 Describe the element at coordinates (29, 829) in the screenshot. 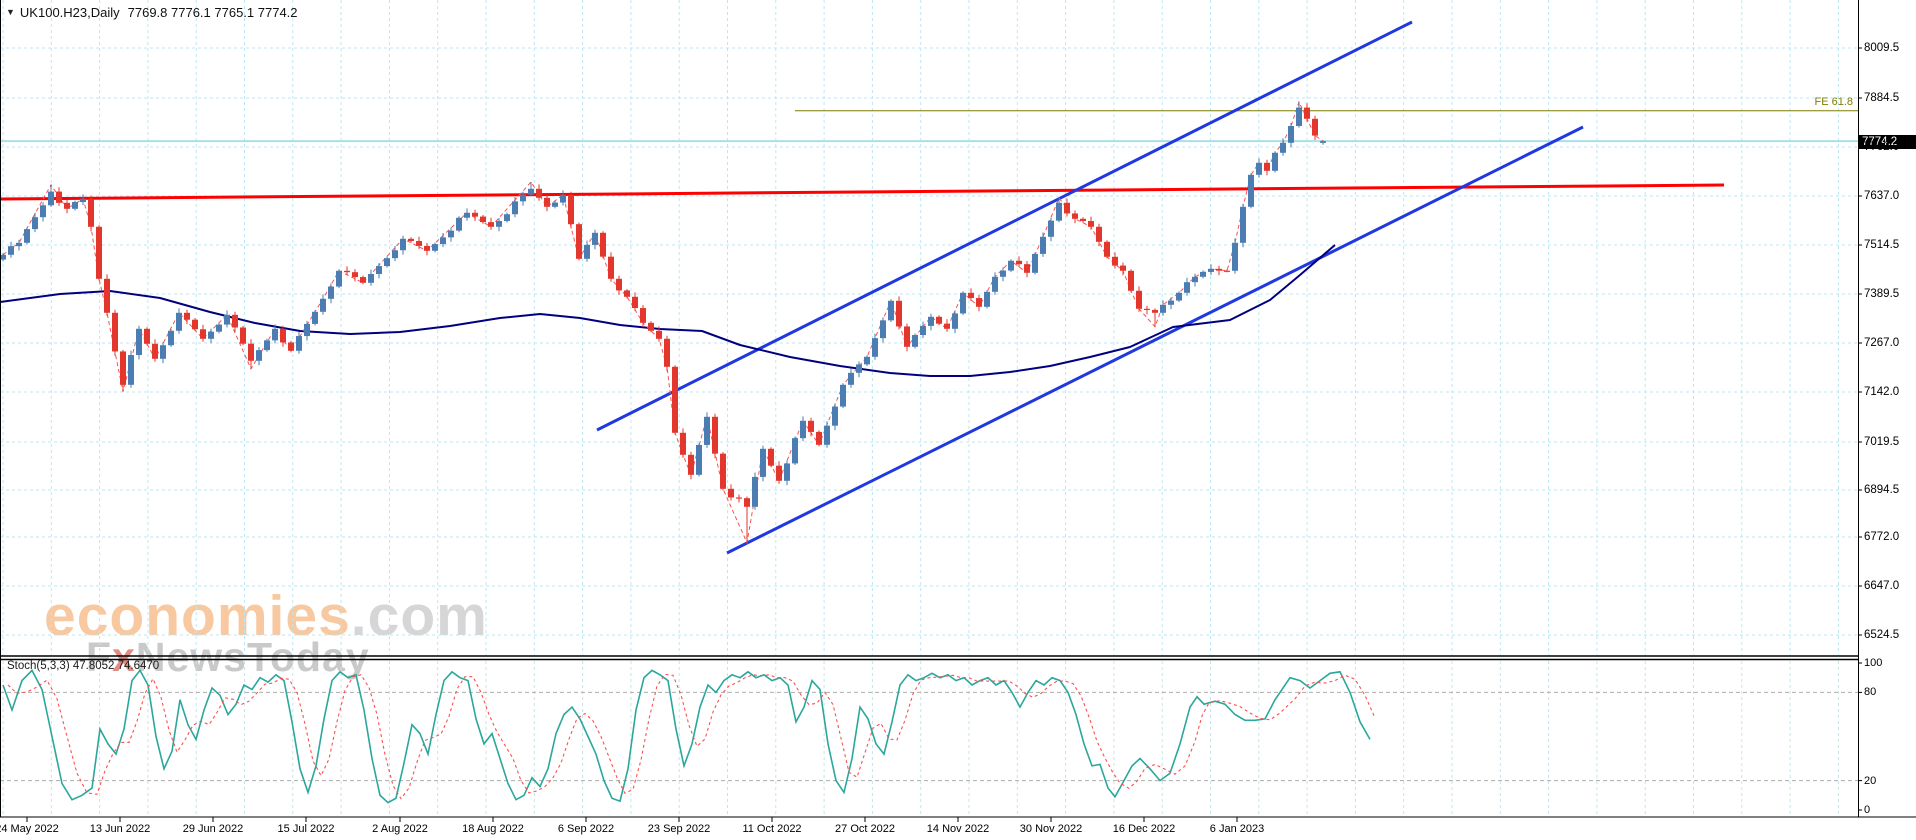

I see `time-axis-label: 24 May 2022` at that location.